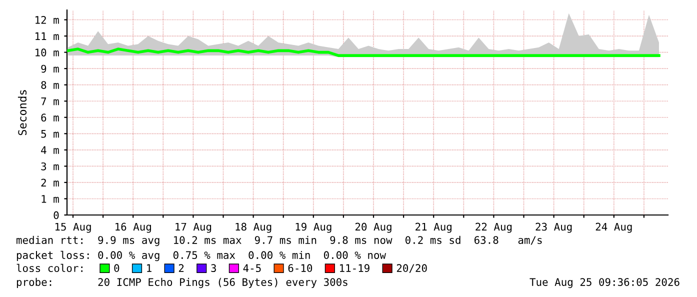  Describe the element at coordinates (434, 227) in the screenshot. I see `x-tick-label: 21 Aug` at that location.